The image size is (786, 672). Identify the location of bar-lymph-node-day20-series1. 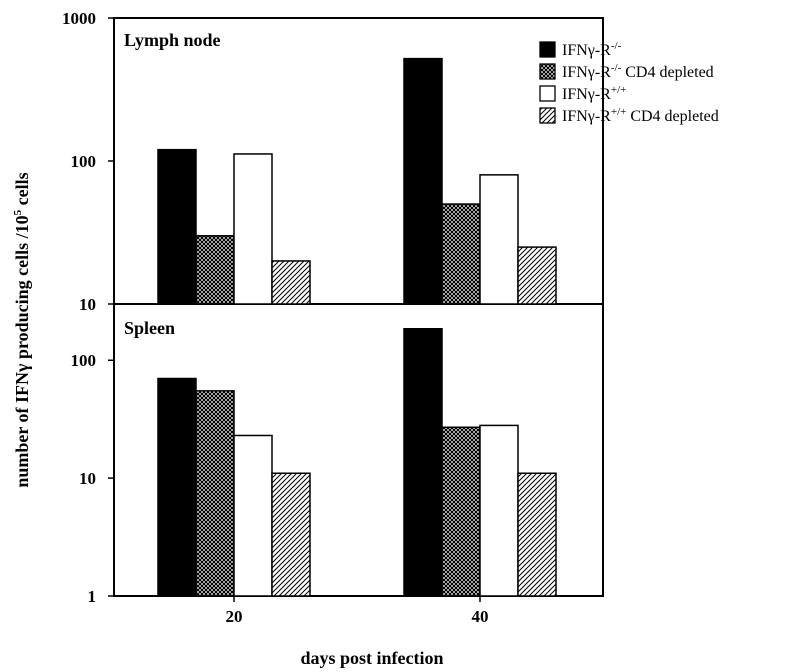
(177, 226).